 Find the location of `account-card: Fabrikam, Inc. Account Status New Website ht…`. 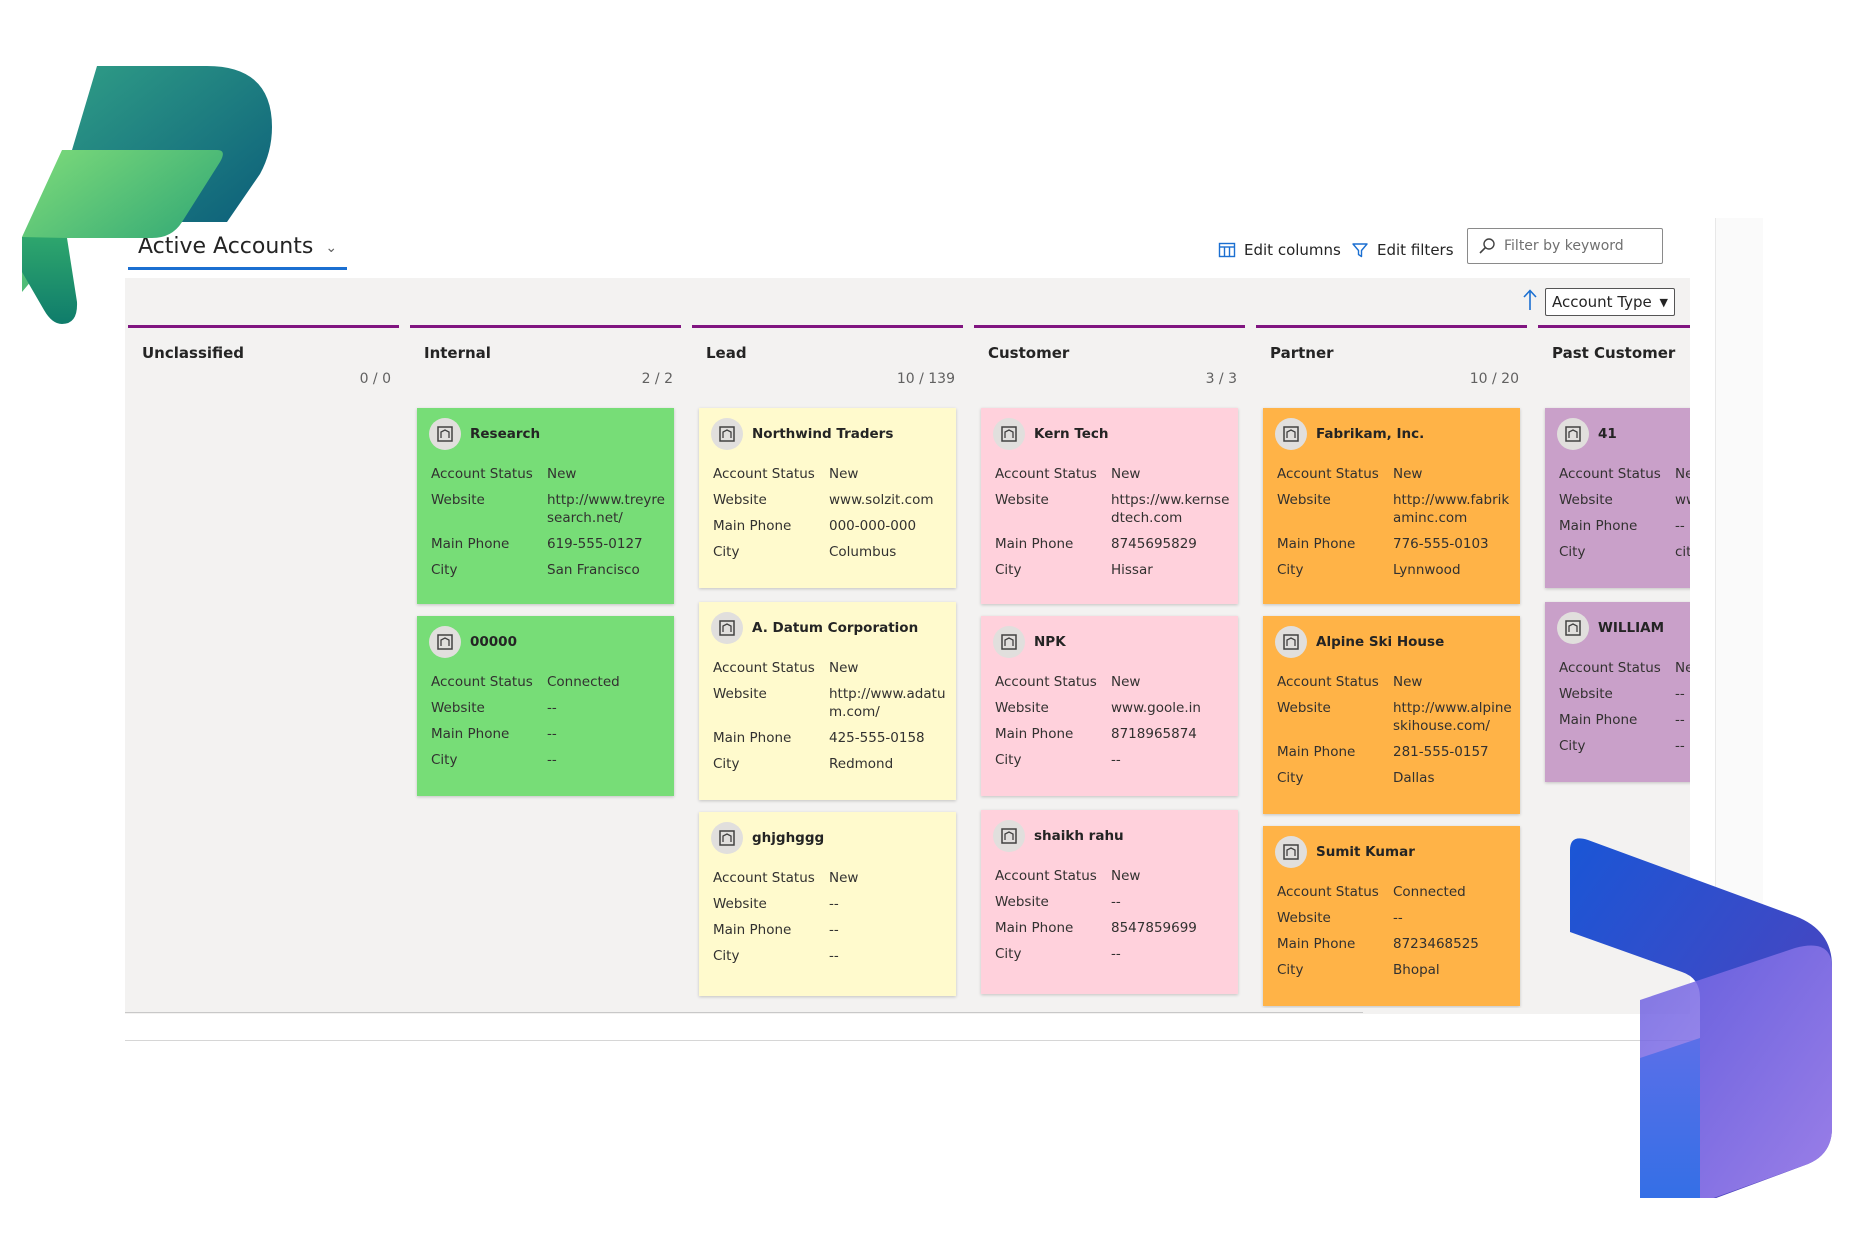

account-card: Fabrikam, Inc. Account Status New Website ht… is located at coordinates (1391, 506).